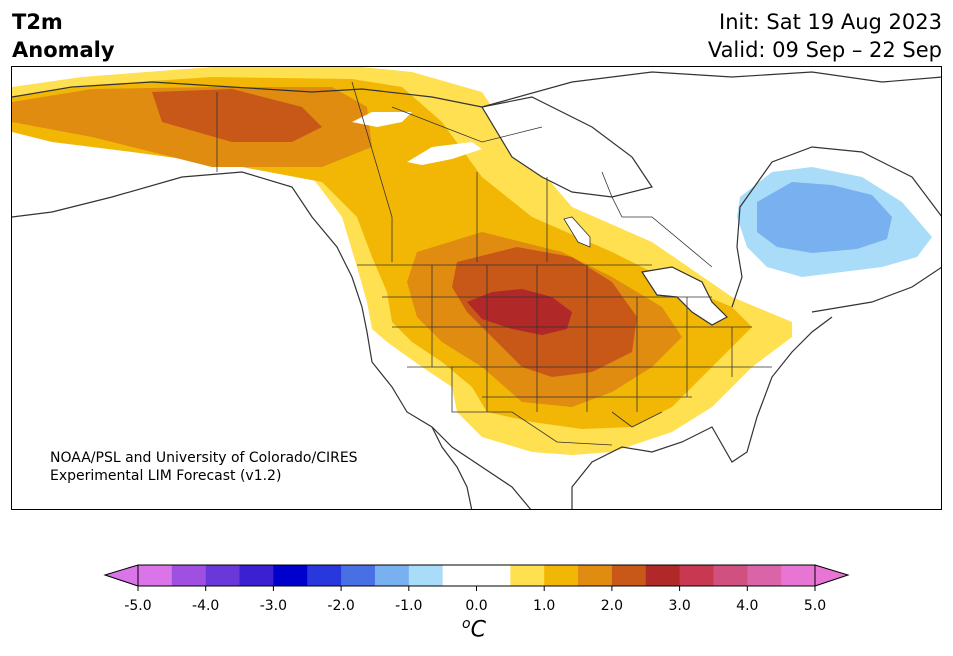 This screenshot has height=656, width=953. What do you see at coordinates (567, 147) in the screenshot?
I see `hudson-bay` at bounding box center [567, 147].